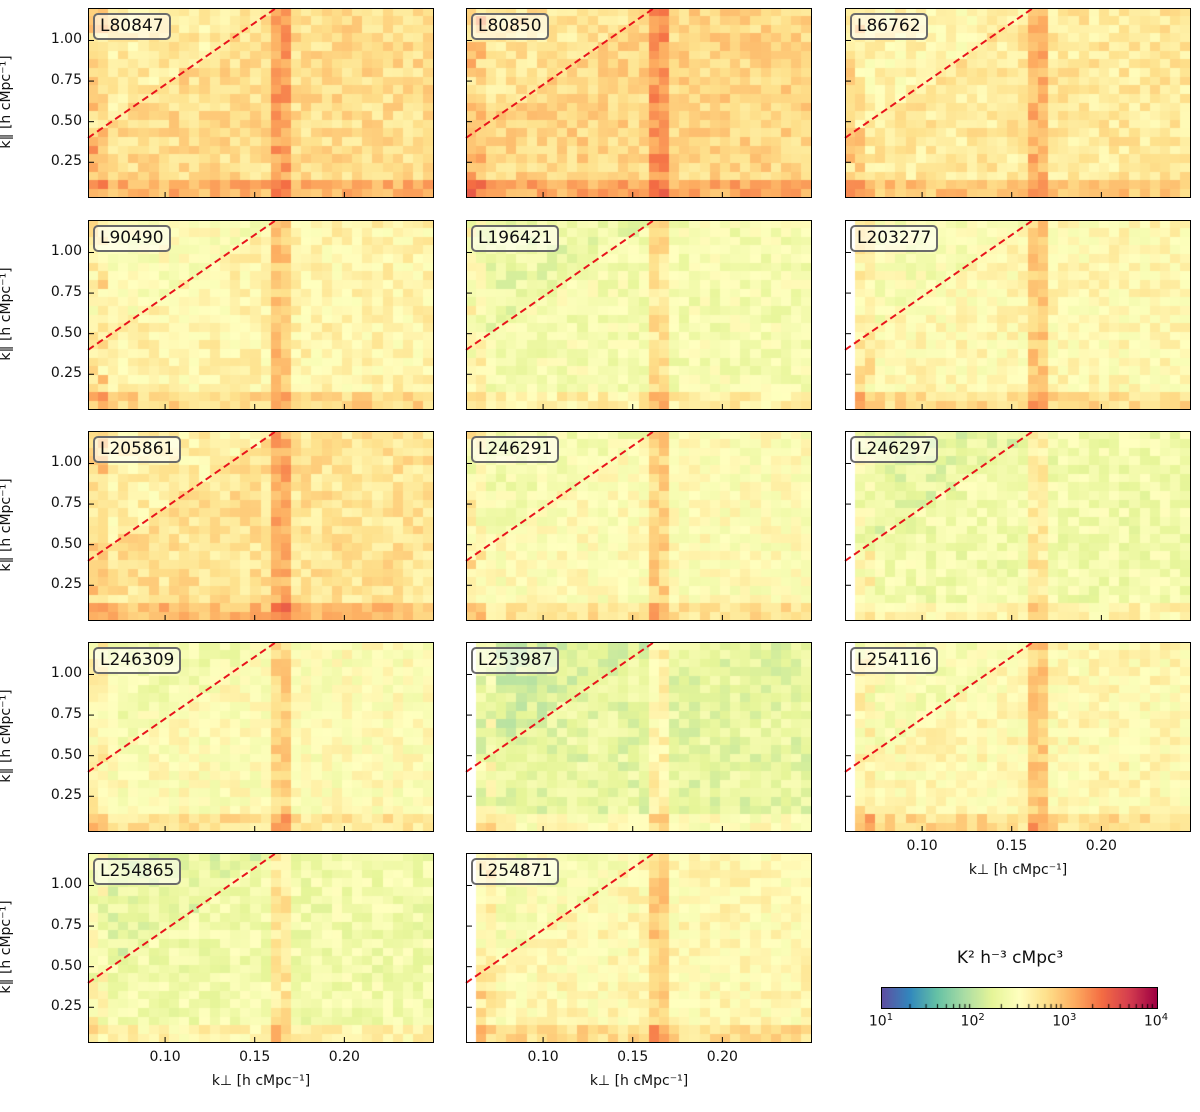 This screenshot has height=1112, width=1200. Describe the element at coordinates (137, 660) in the screenshot. I see `panel-label: L246309` at that location.